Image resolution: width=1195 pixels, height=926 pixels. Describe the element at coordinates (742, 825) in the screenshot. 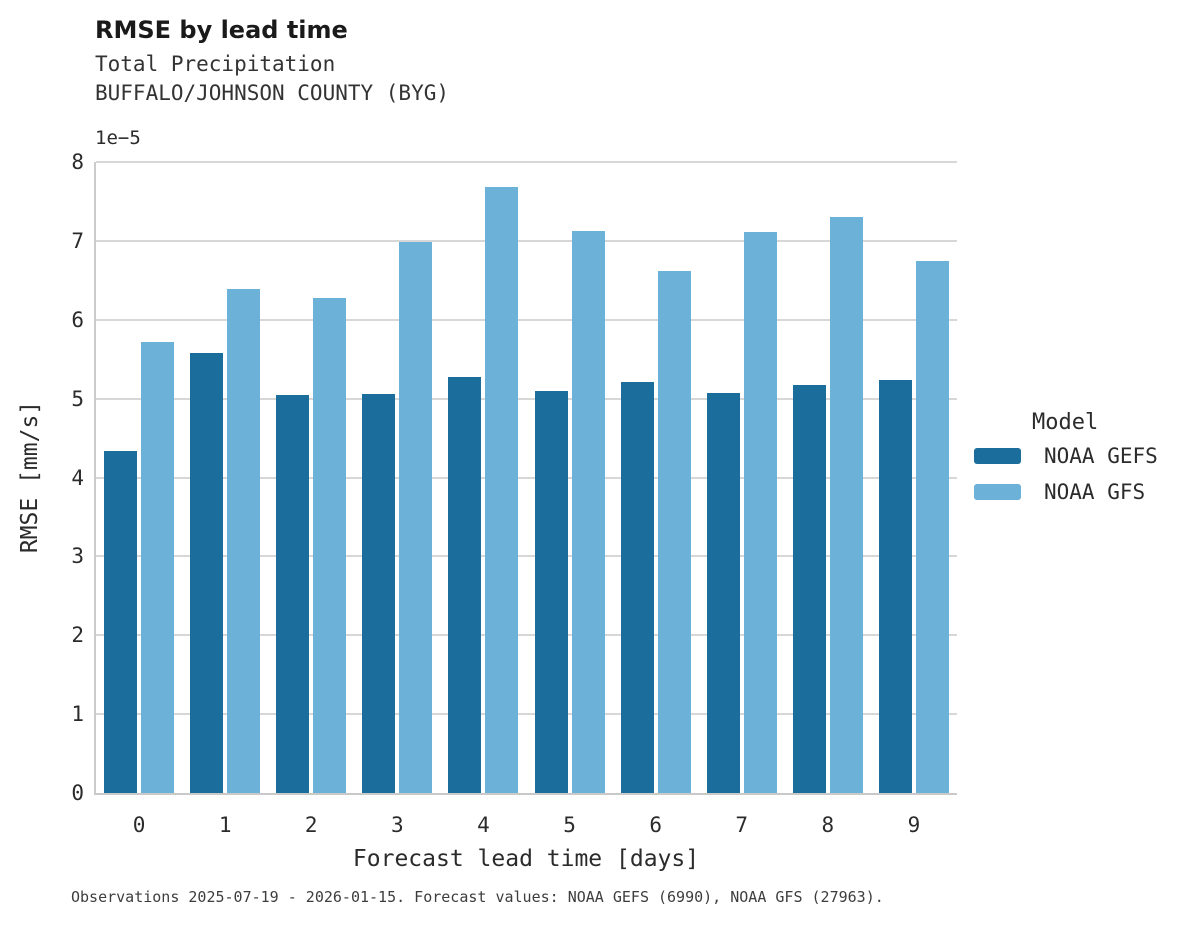

I see `x-tick-label-7: 7` at that location.